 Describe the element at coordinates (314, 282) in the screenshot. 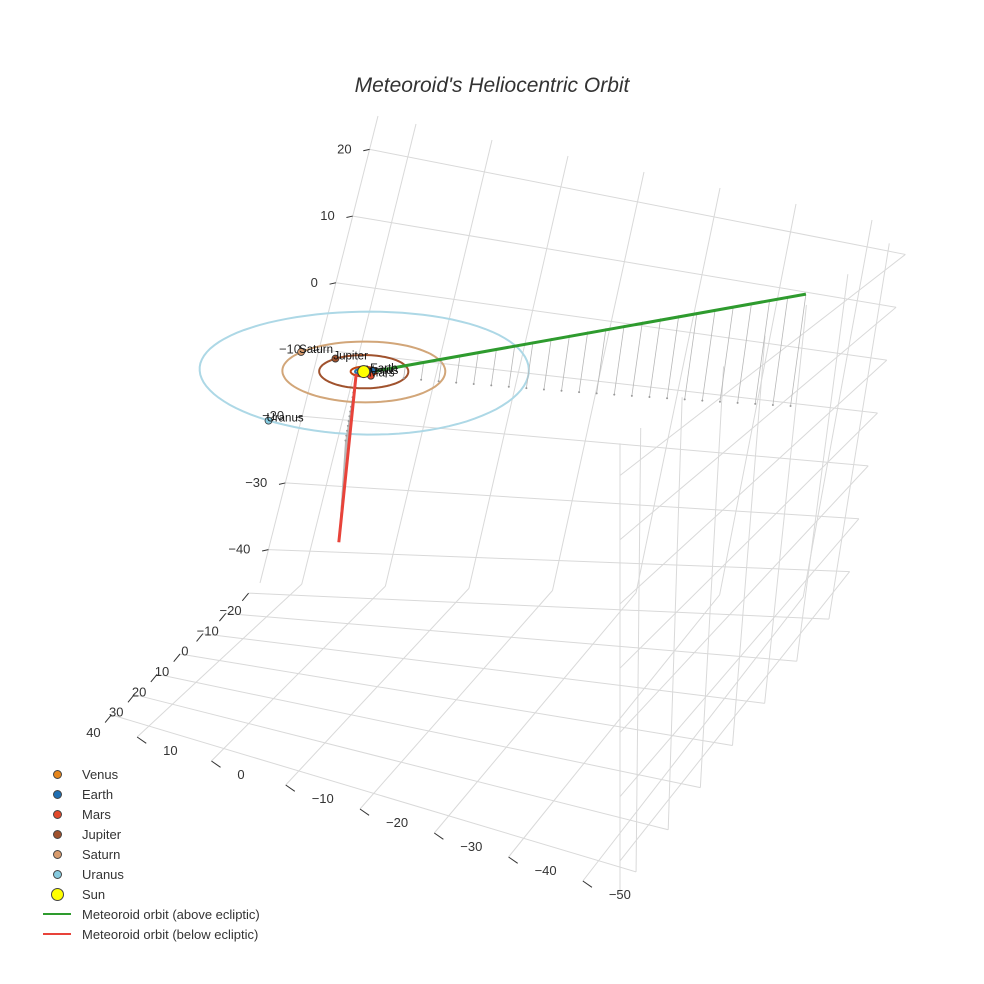

I see `z-tick-label: 0` at that location.